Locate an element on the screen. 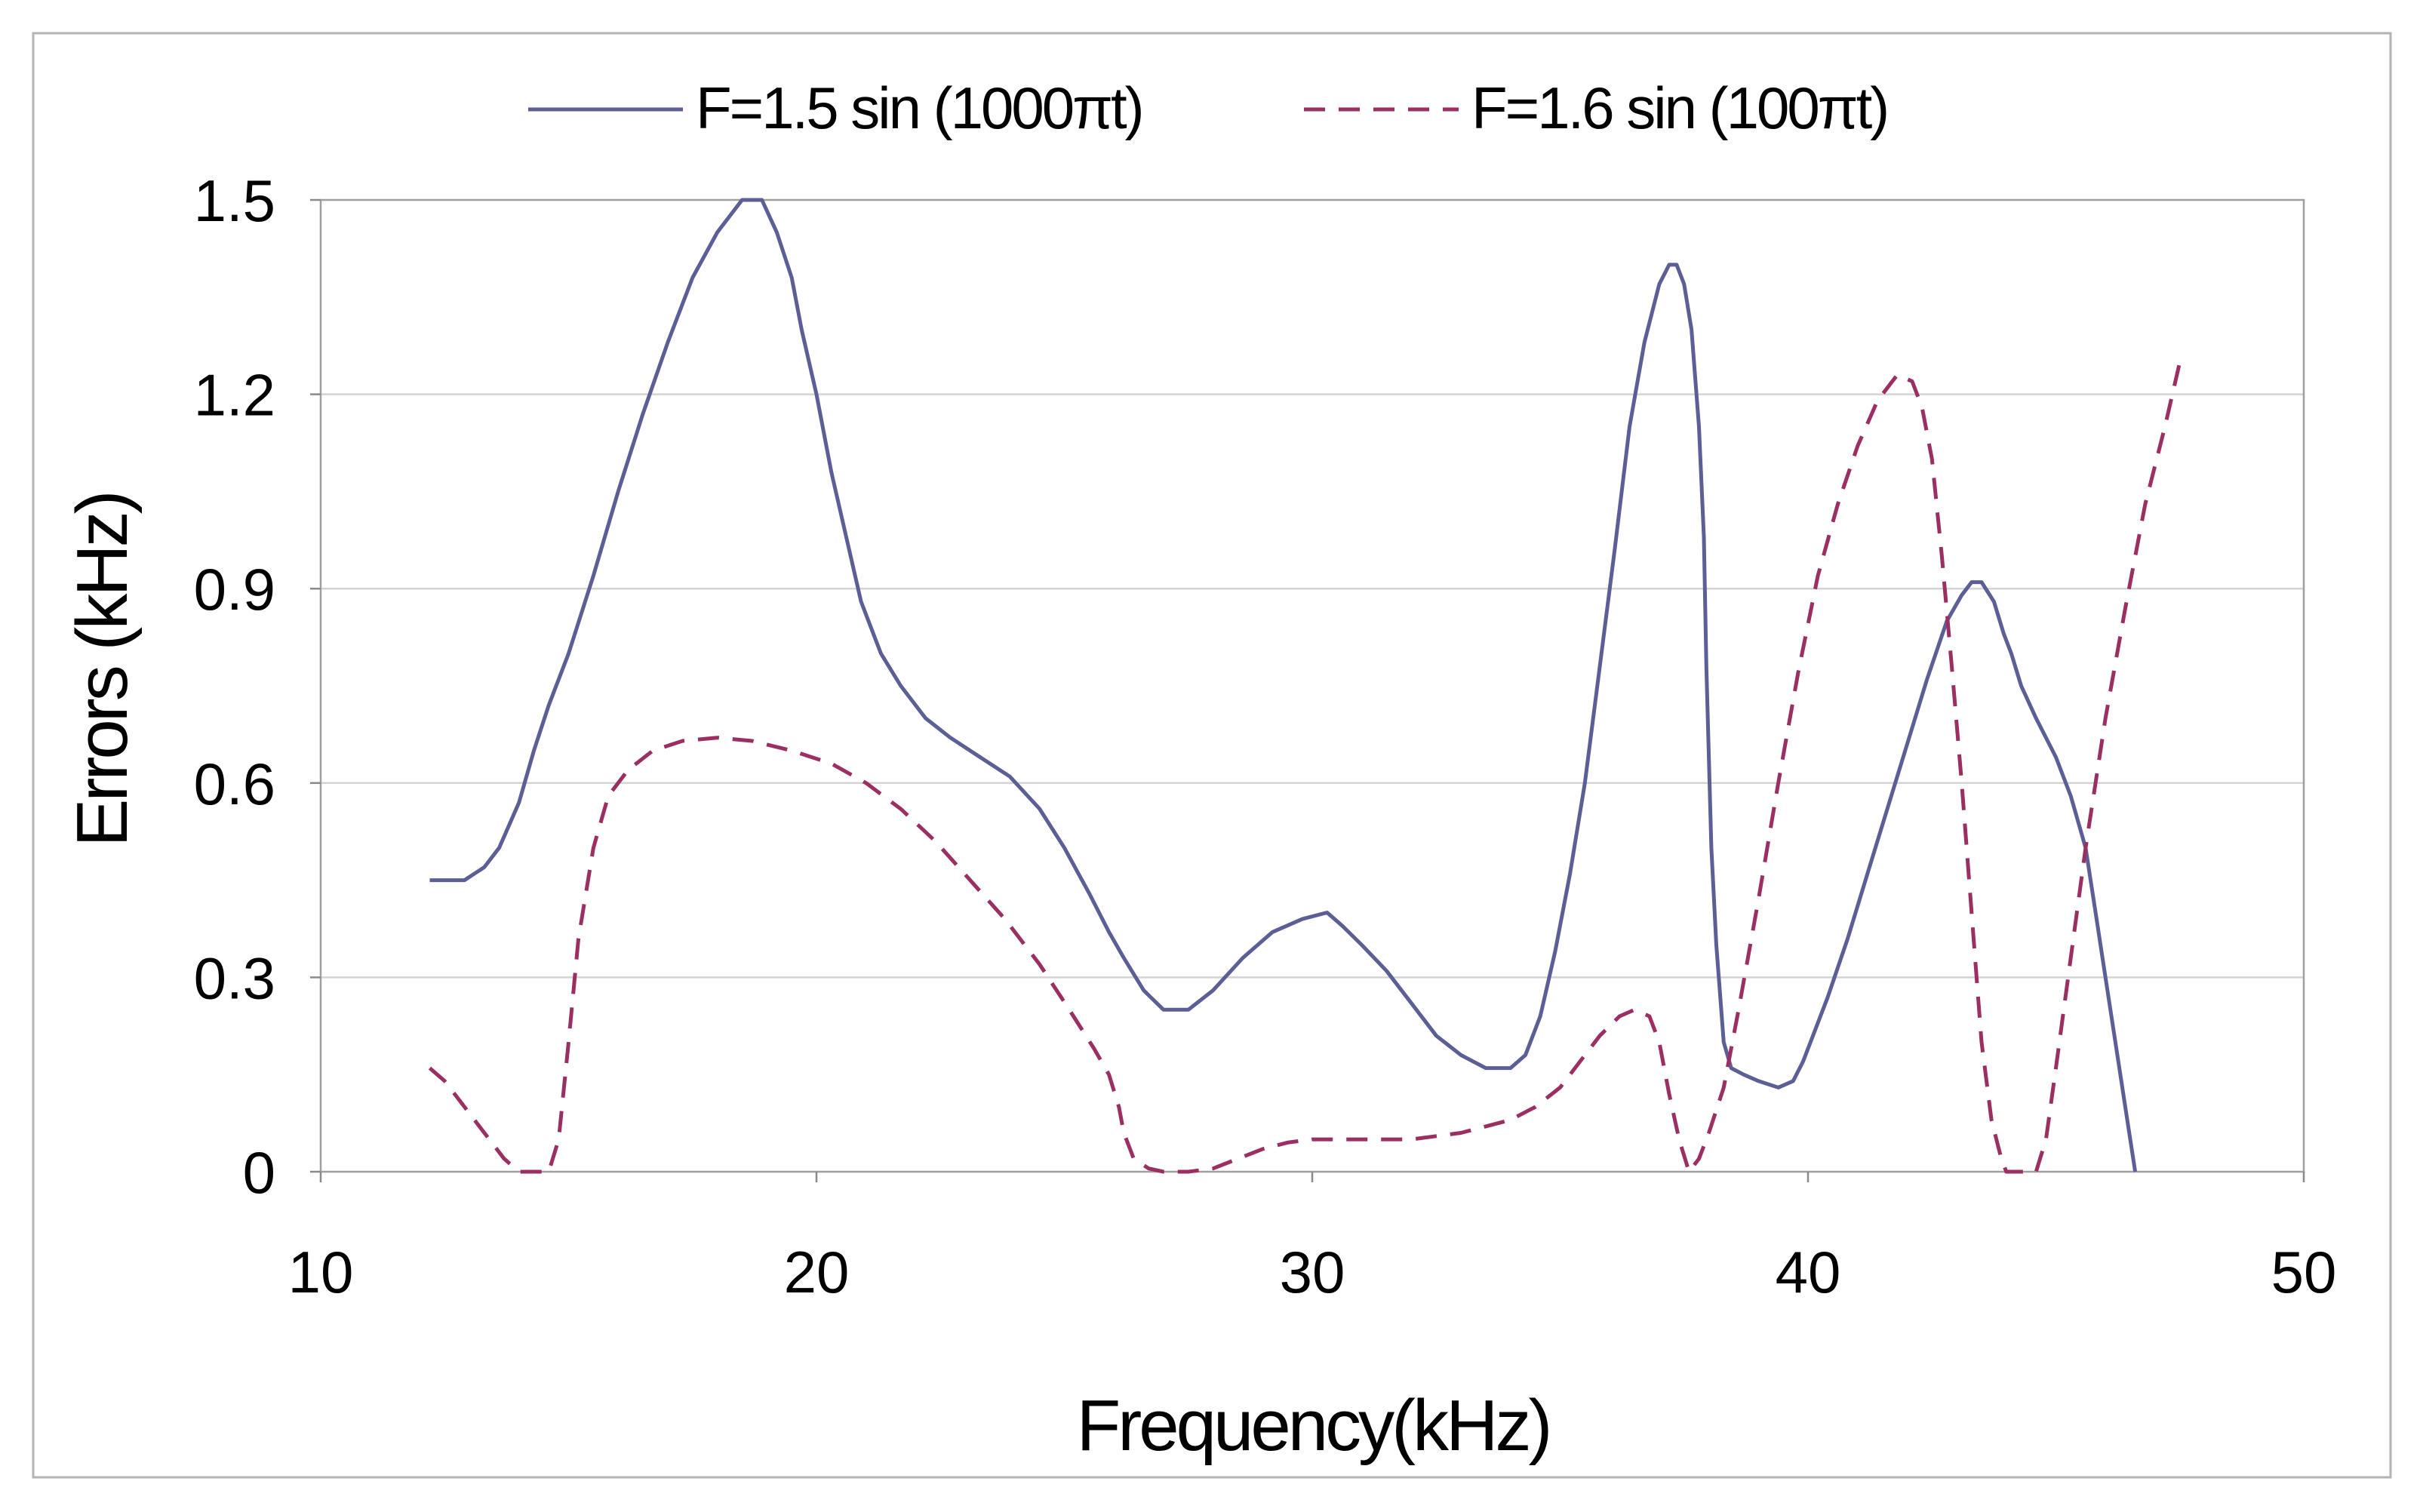 The width and height of the screenshot is (2423, 1512). y-tick-label: 0.6 is located at coordinates (235, 784).